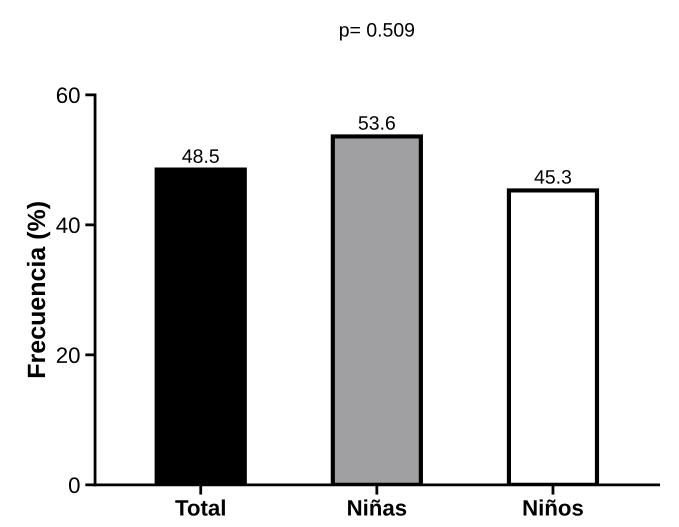  What do you see at coordinates (376, 123) in the screenshot?
I see `data-label: 53.6` at bounding box center [376, 123].